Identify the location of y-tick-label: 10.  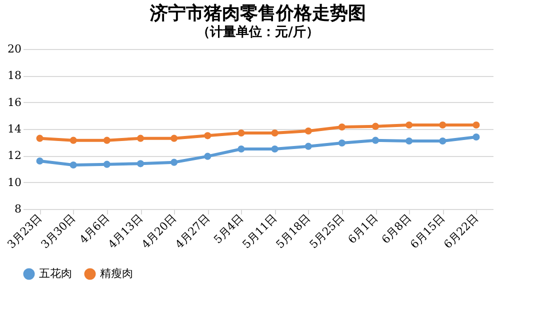
(15, 182).